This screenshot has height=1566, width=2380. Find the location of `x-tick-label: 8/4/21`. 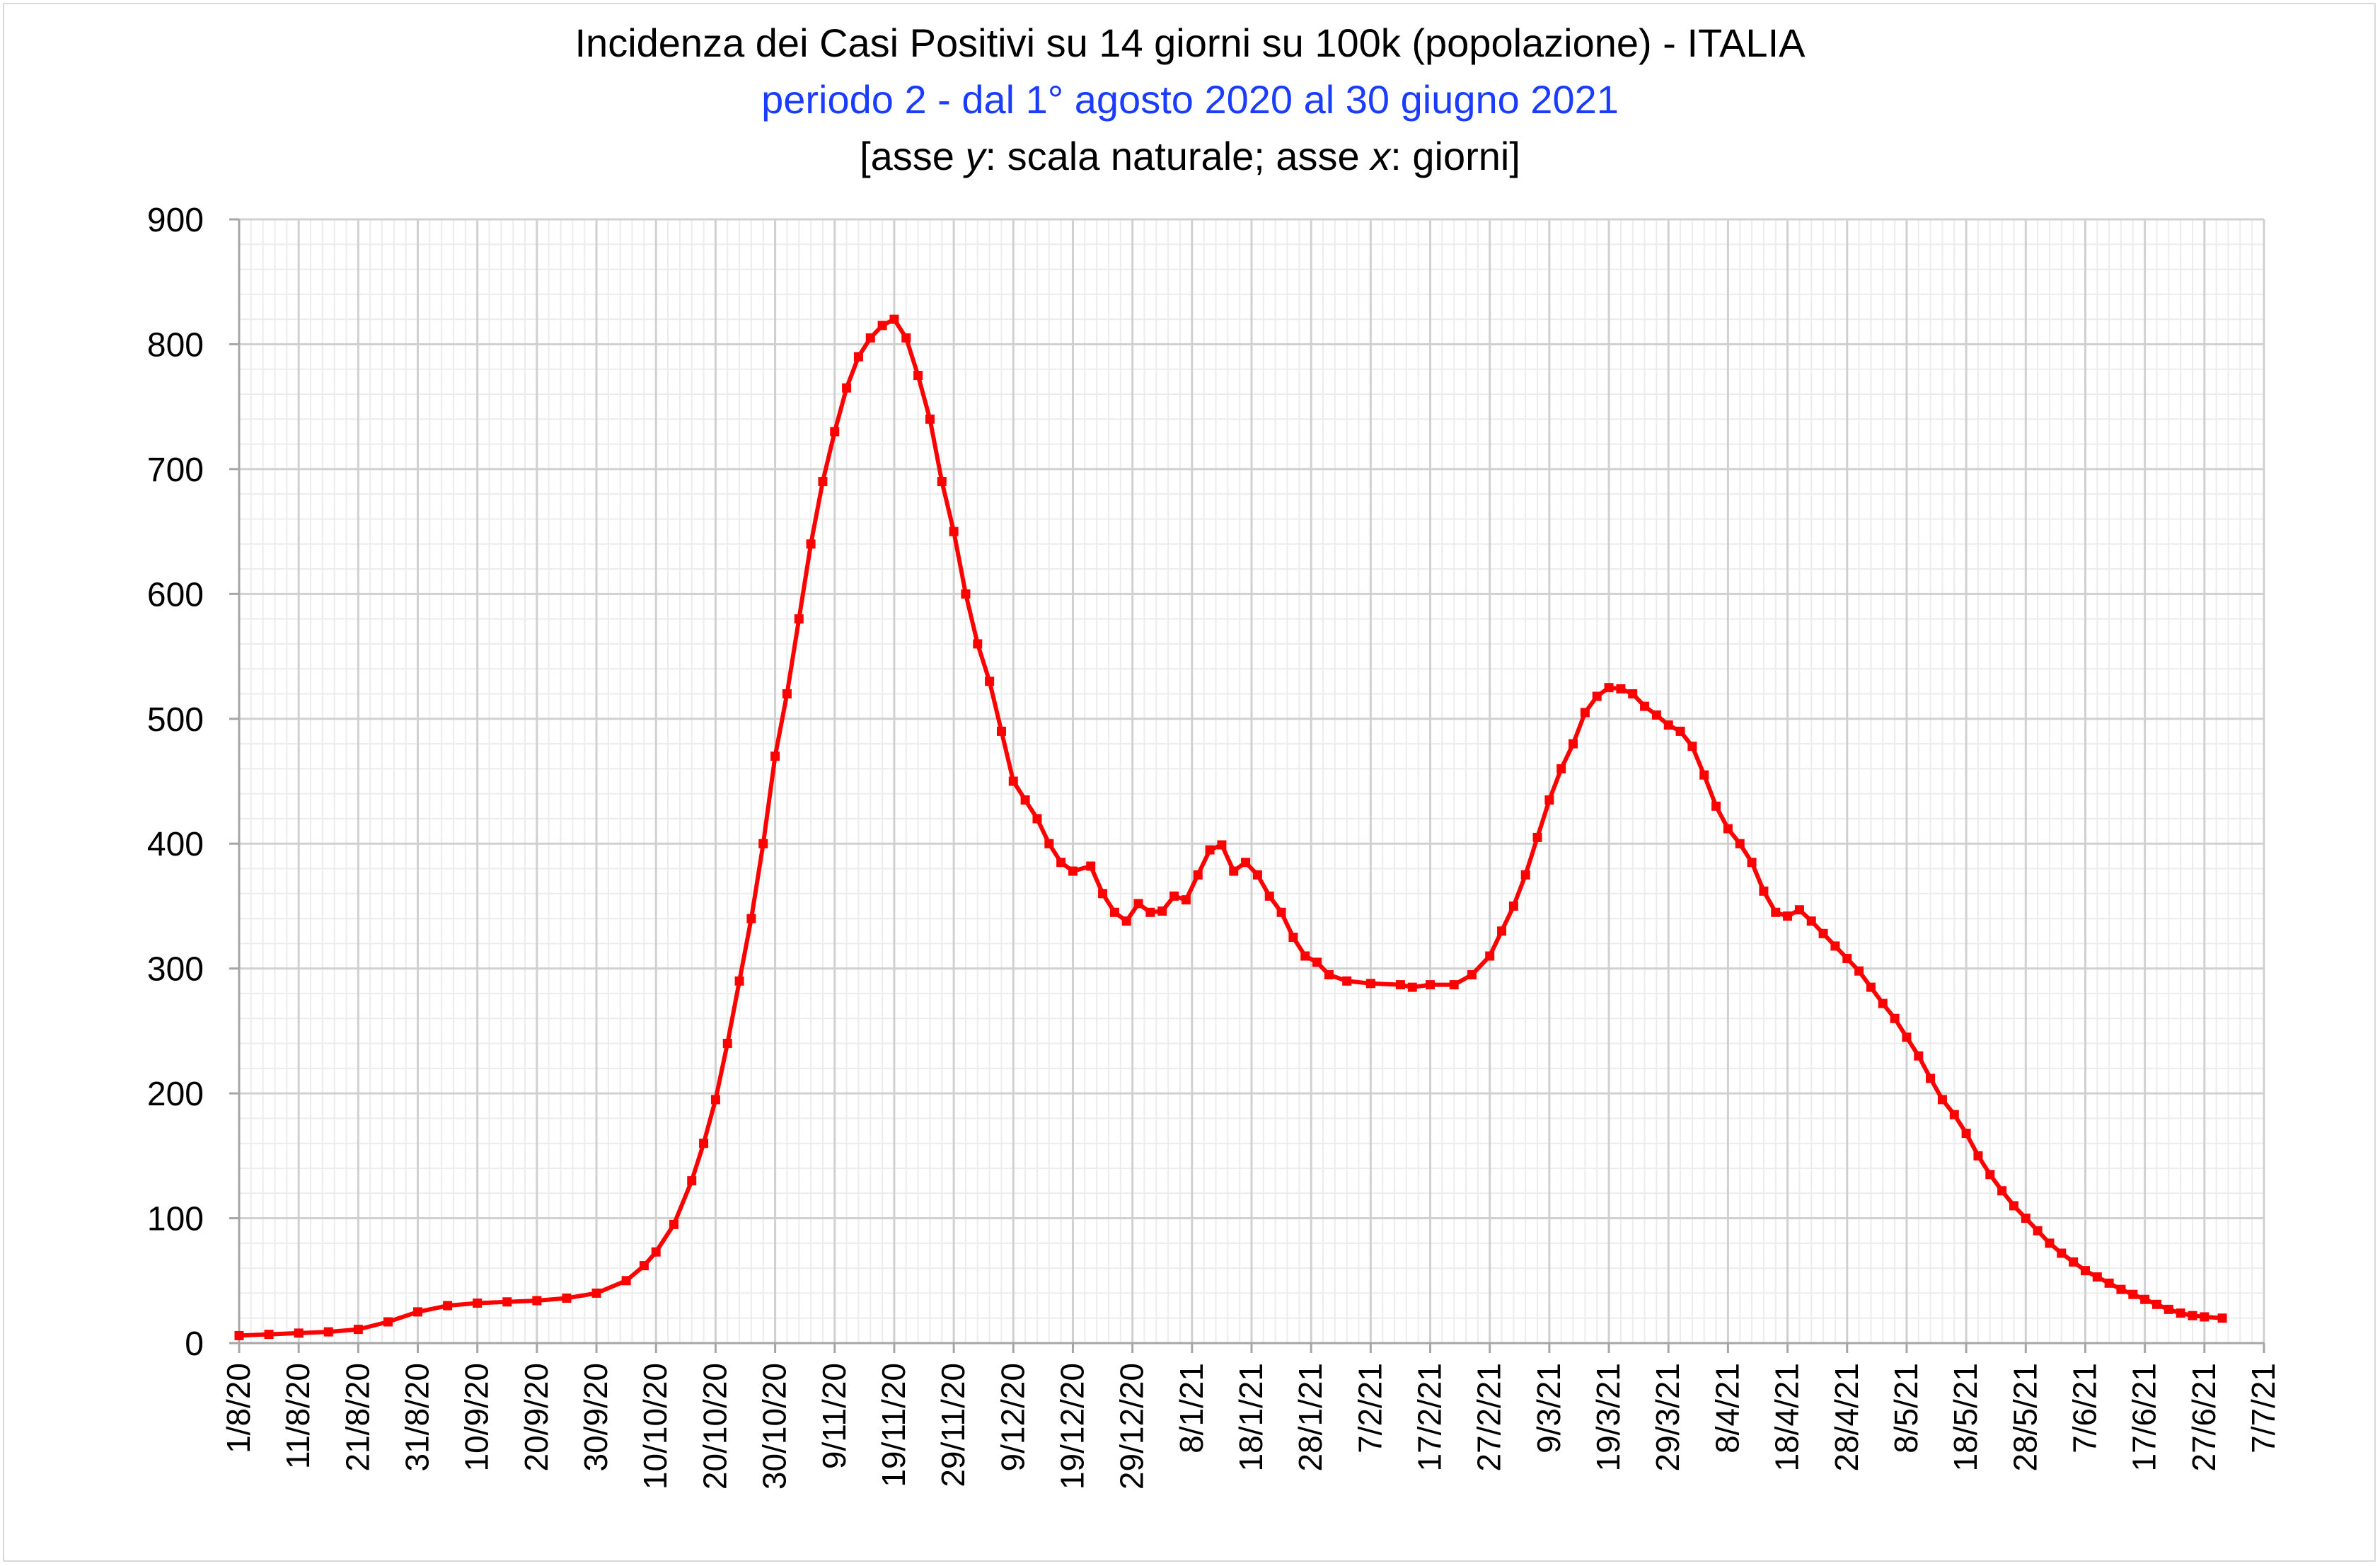

x-tick-label: 8/4/21 is located at coordinates (1727, 1408).